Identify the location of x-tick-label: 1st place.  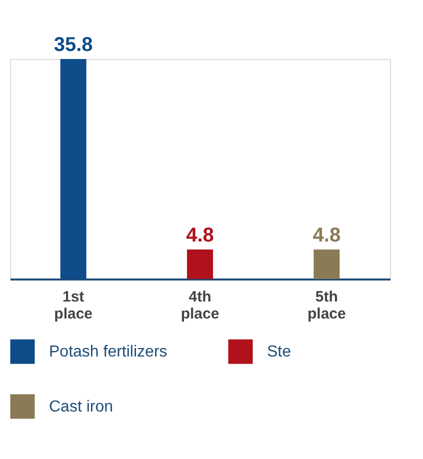
(73, 305).